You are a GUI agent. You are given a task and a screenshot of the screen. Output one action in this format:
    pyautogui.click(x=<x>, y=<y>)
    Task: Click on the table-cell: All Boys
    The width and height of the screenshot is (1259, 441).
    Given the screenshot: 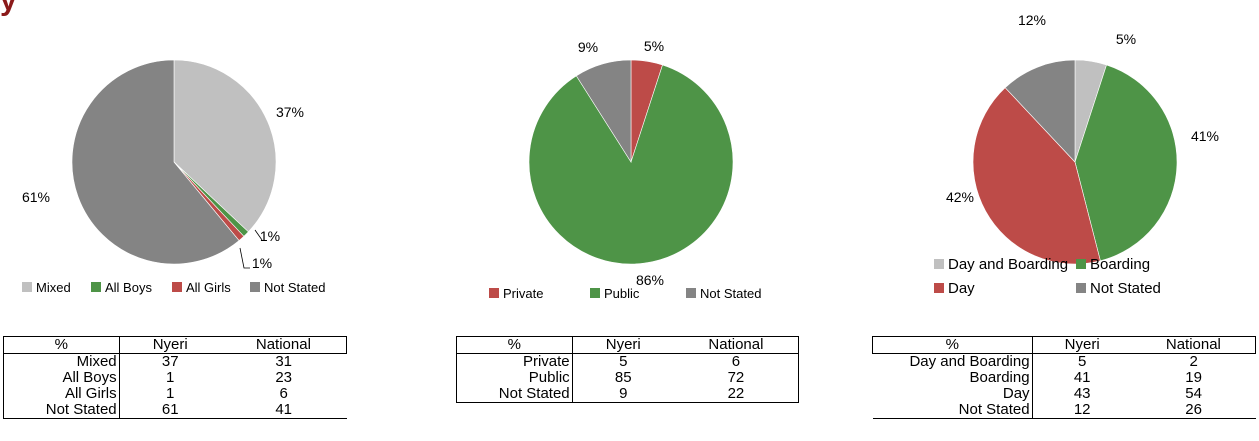 What is the action you would take?
    pyautogui.click(x=61, y=378)
    